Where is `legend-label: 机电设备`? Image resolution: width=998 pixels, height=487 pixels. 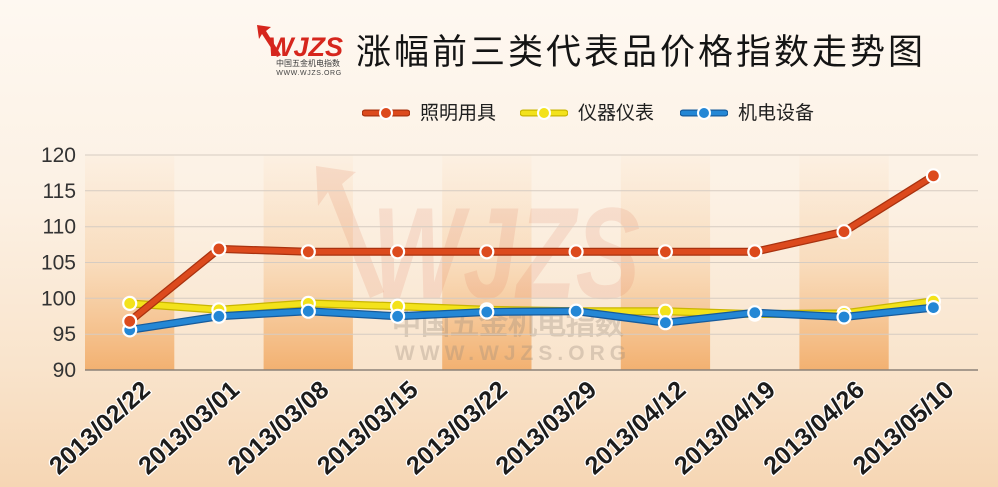
legend-label: 机电设备 is located at coordinates (776, 113).